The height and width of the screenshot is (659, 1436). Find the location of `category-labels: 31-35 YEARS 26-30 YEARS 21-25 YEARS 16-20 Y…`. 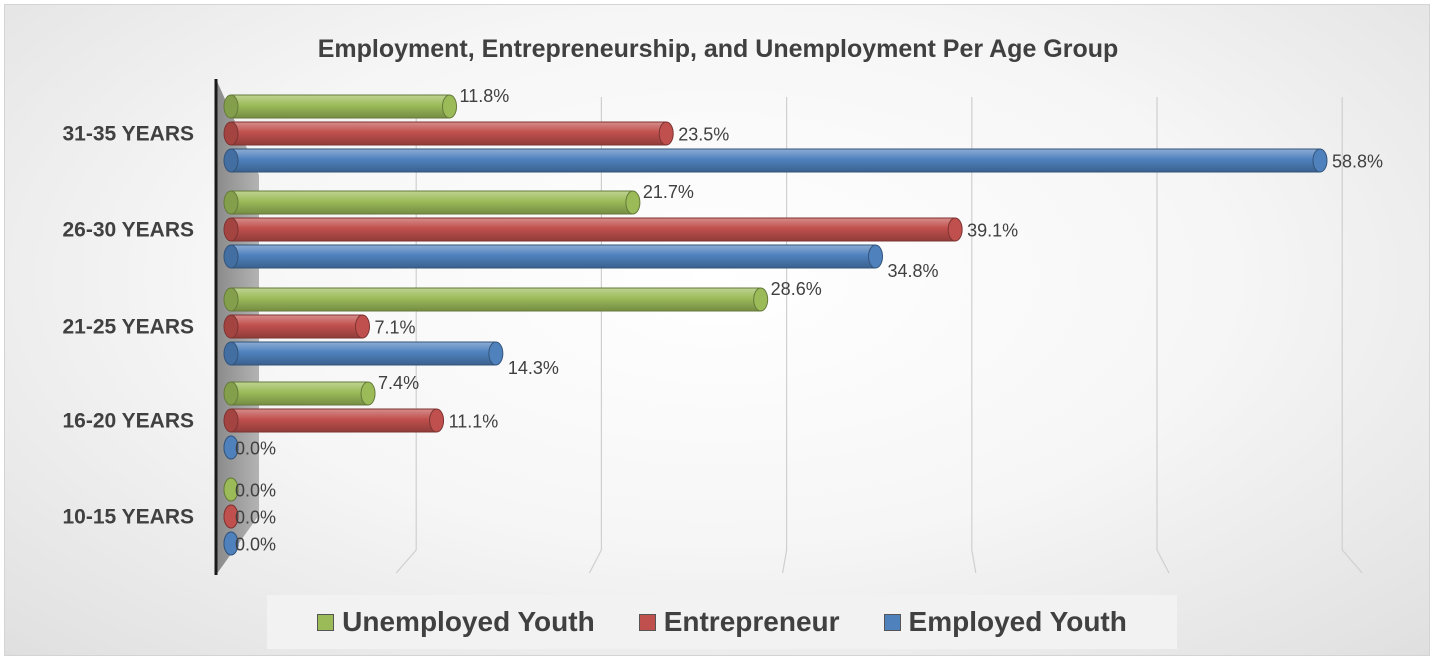

category-labels: 31-35 YEARS 26-30 YEARS 21-25 YEARS 16-20 Y… is located at coordinates (128, 326).